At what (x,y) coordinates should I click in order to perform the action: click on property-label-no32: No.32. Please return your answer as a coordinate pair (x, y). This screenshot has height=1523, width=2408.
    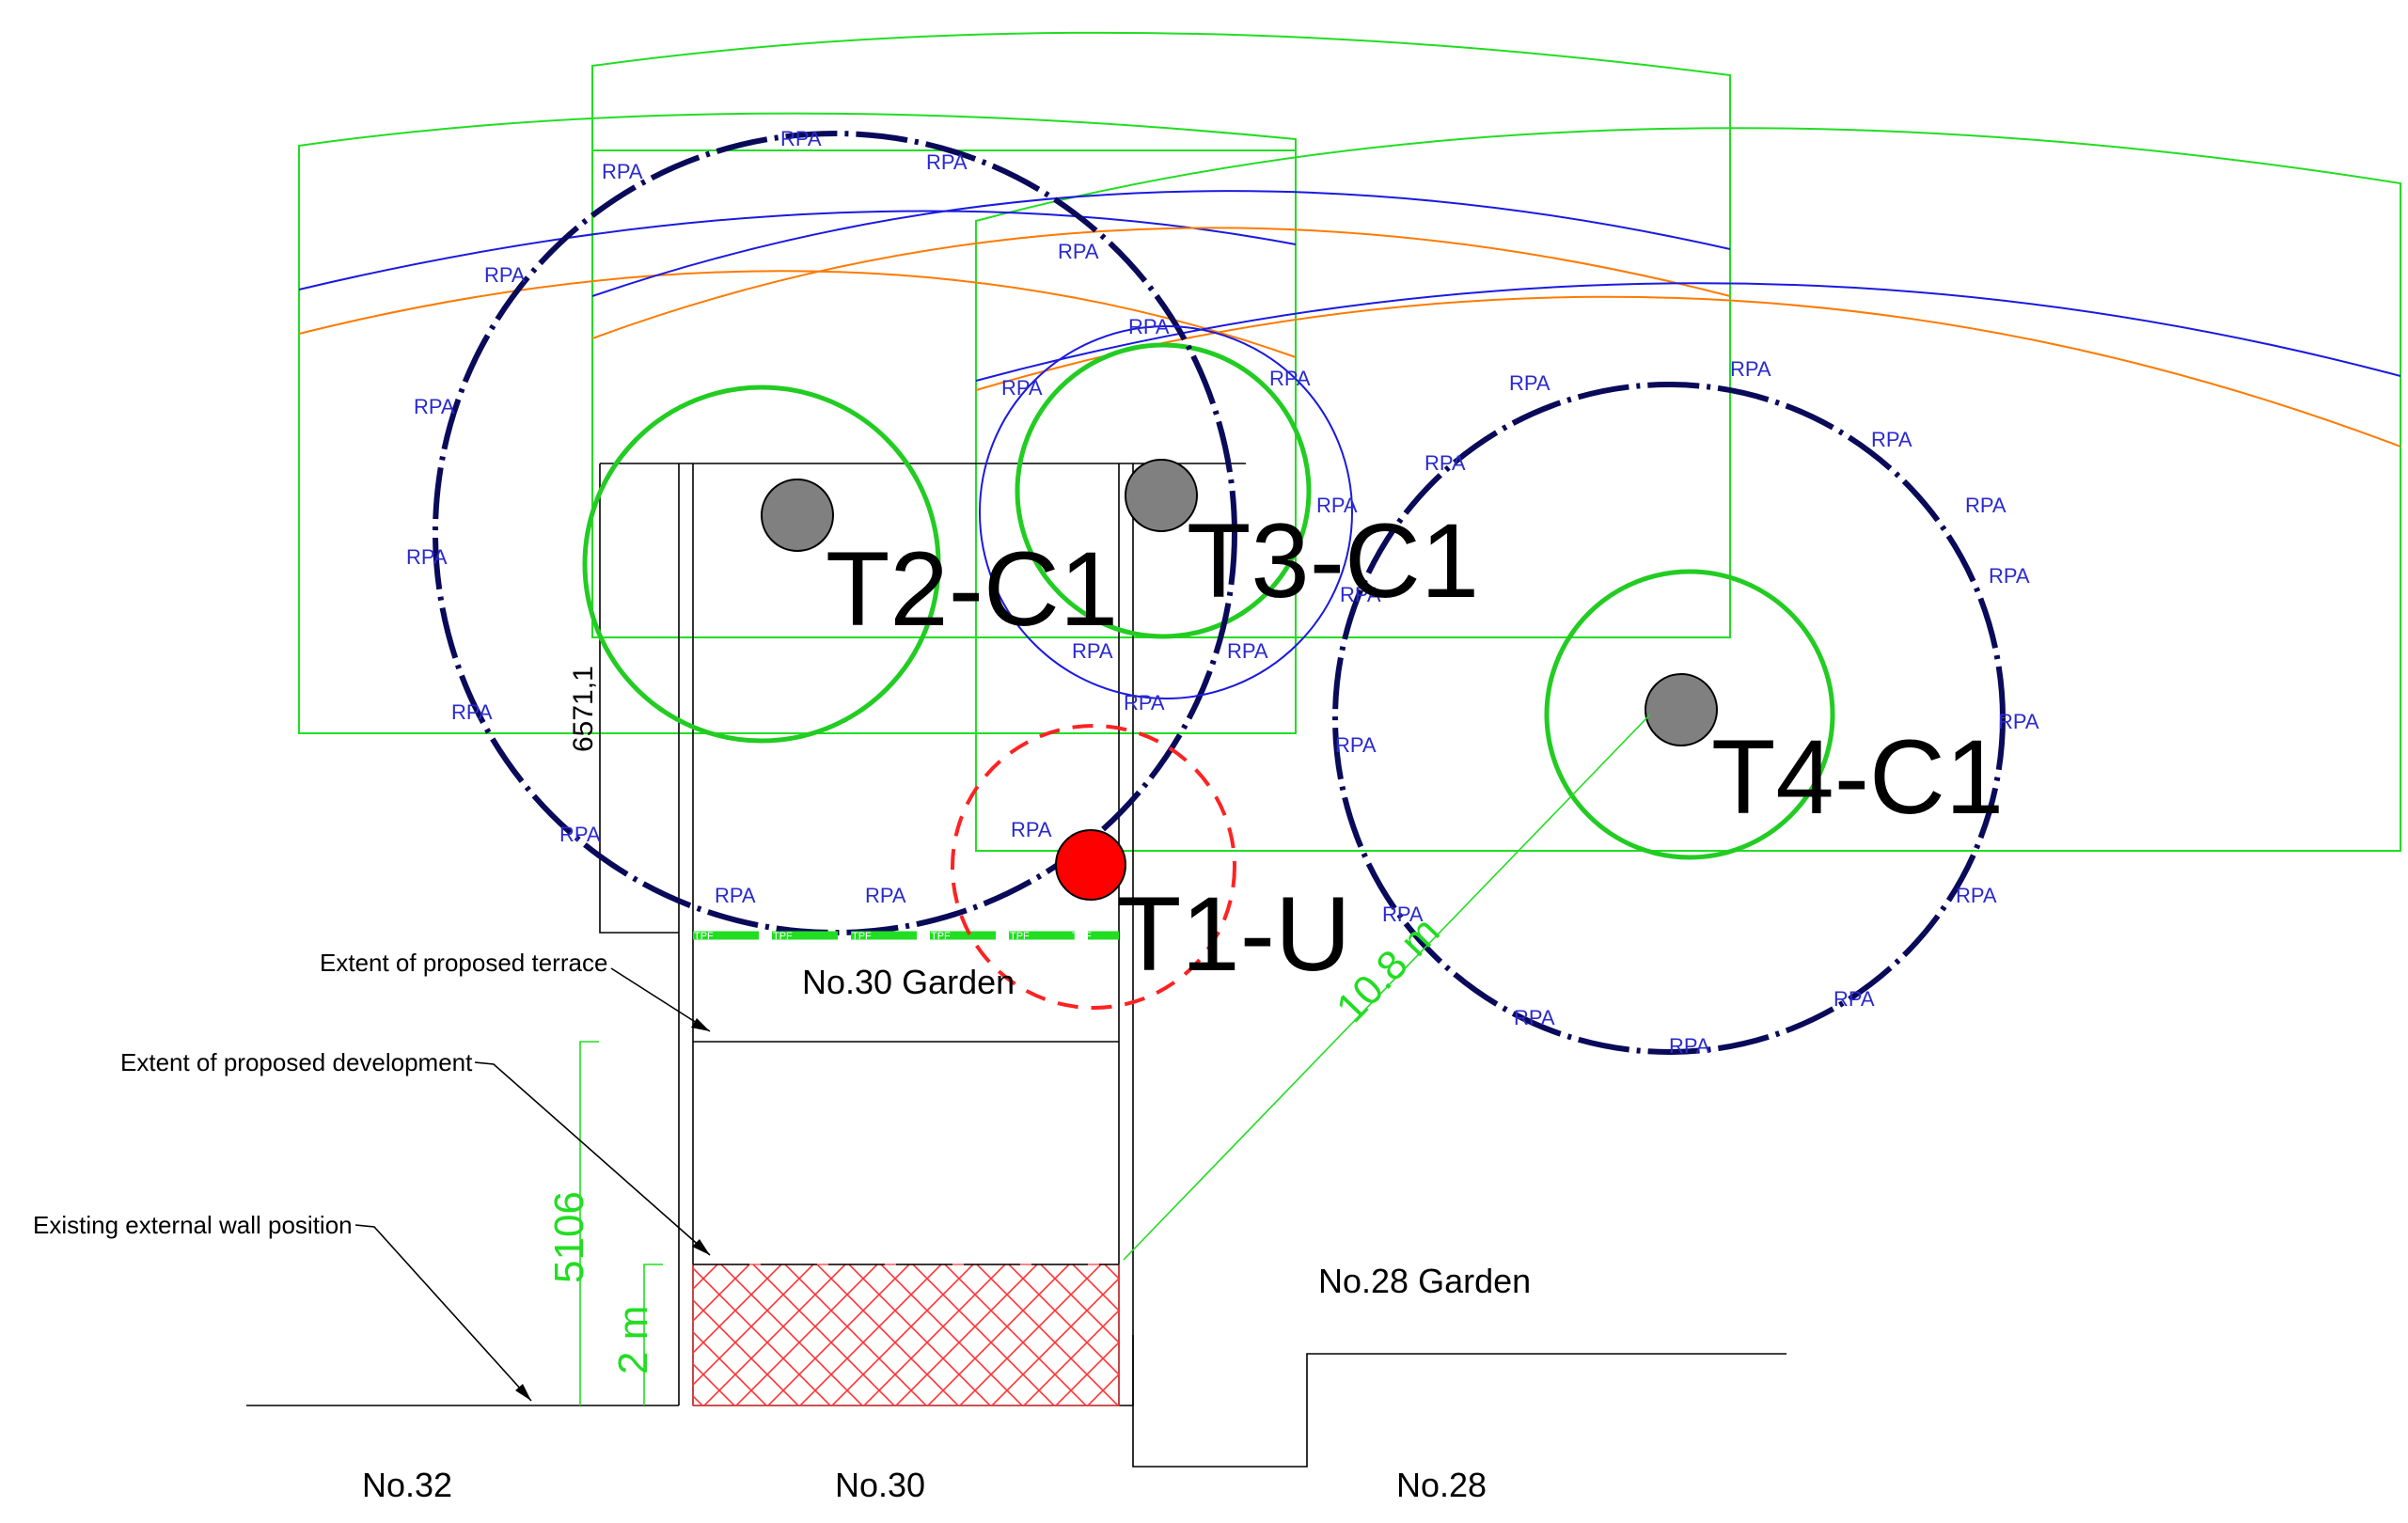
    Looking at the image, I should click on (407, 1485).